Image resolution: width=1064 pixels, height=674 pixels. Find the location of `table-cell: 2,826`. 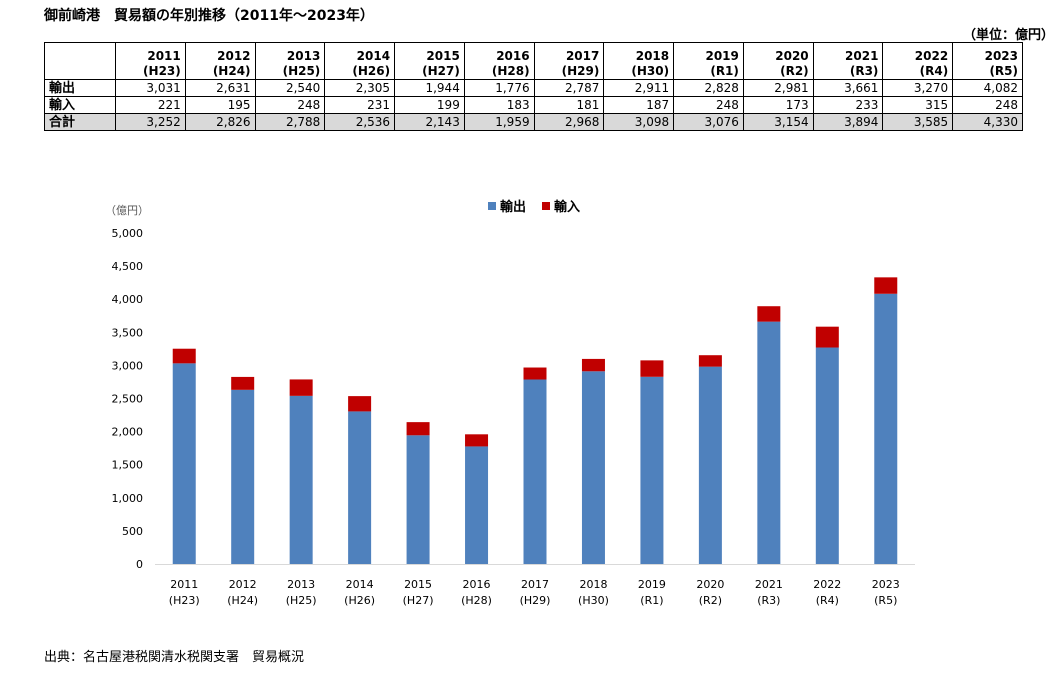

table-cell: 2,826 is located at coordinates (220, 122).